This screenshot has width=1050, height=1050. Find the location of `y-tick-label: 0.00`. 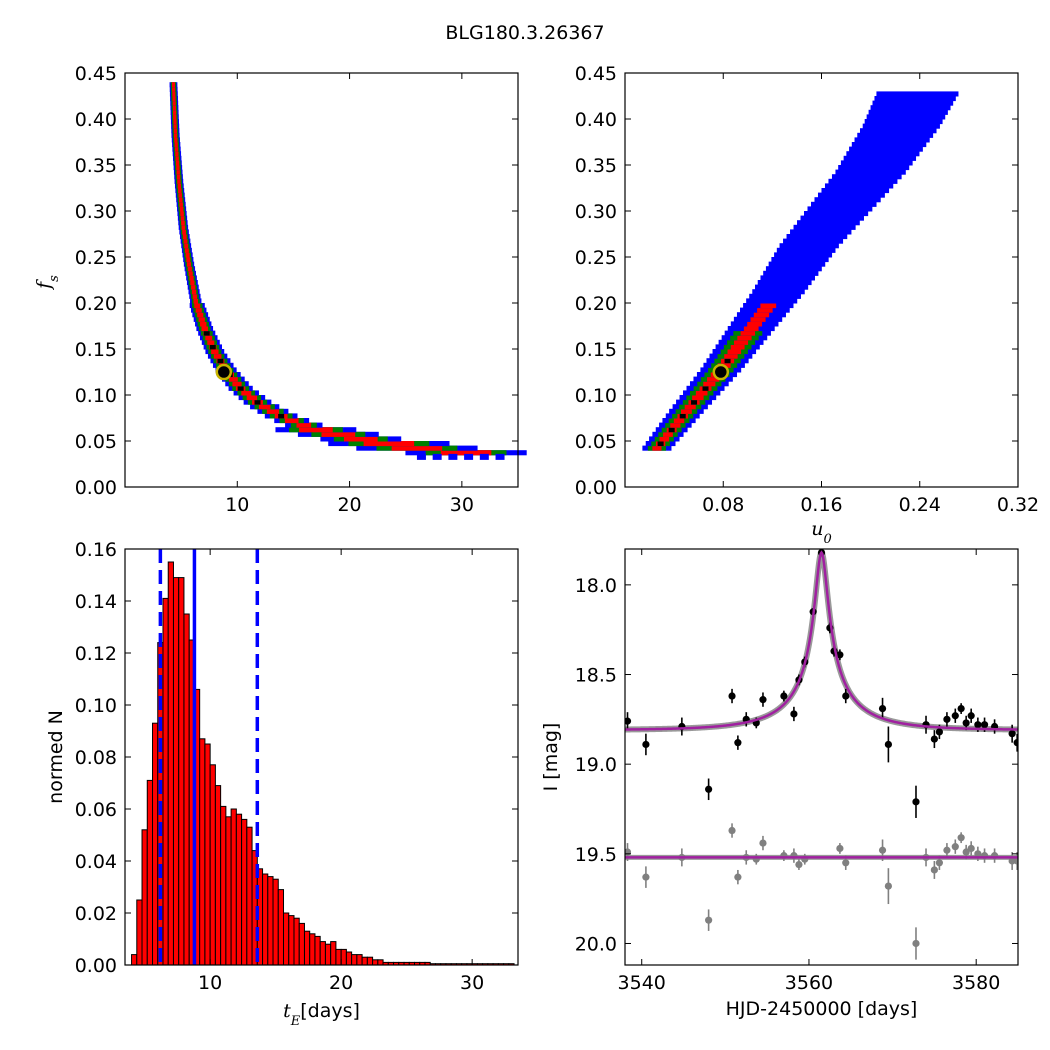

y-tick-label: 0.00 is located at coordinates (96, 488).